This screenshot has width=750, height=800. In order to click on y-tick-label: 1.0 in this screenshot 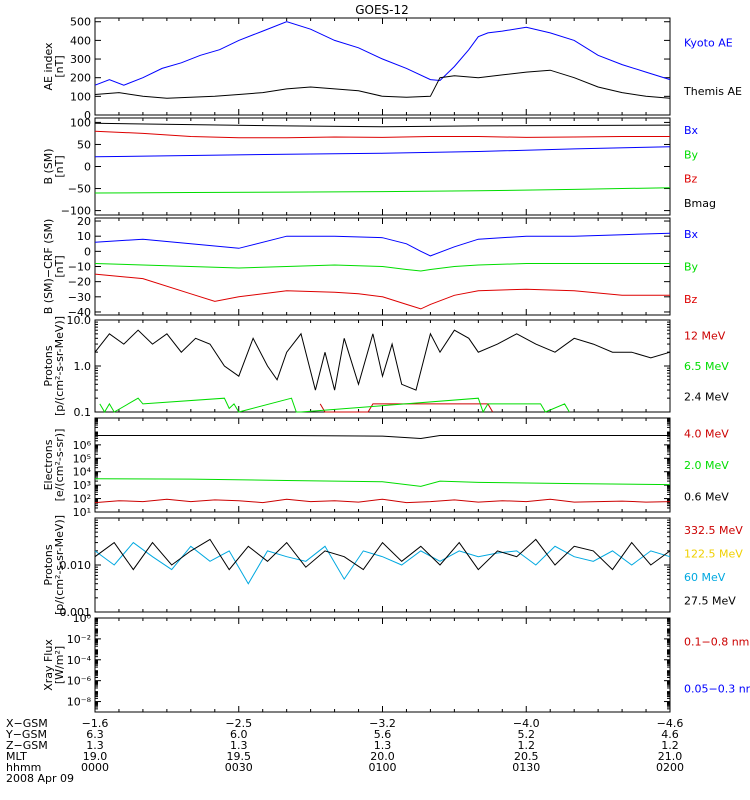, I will do `click(83, 366)`.